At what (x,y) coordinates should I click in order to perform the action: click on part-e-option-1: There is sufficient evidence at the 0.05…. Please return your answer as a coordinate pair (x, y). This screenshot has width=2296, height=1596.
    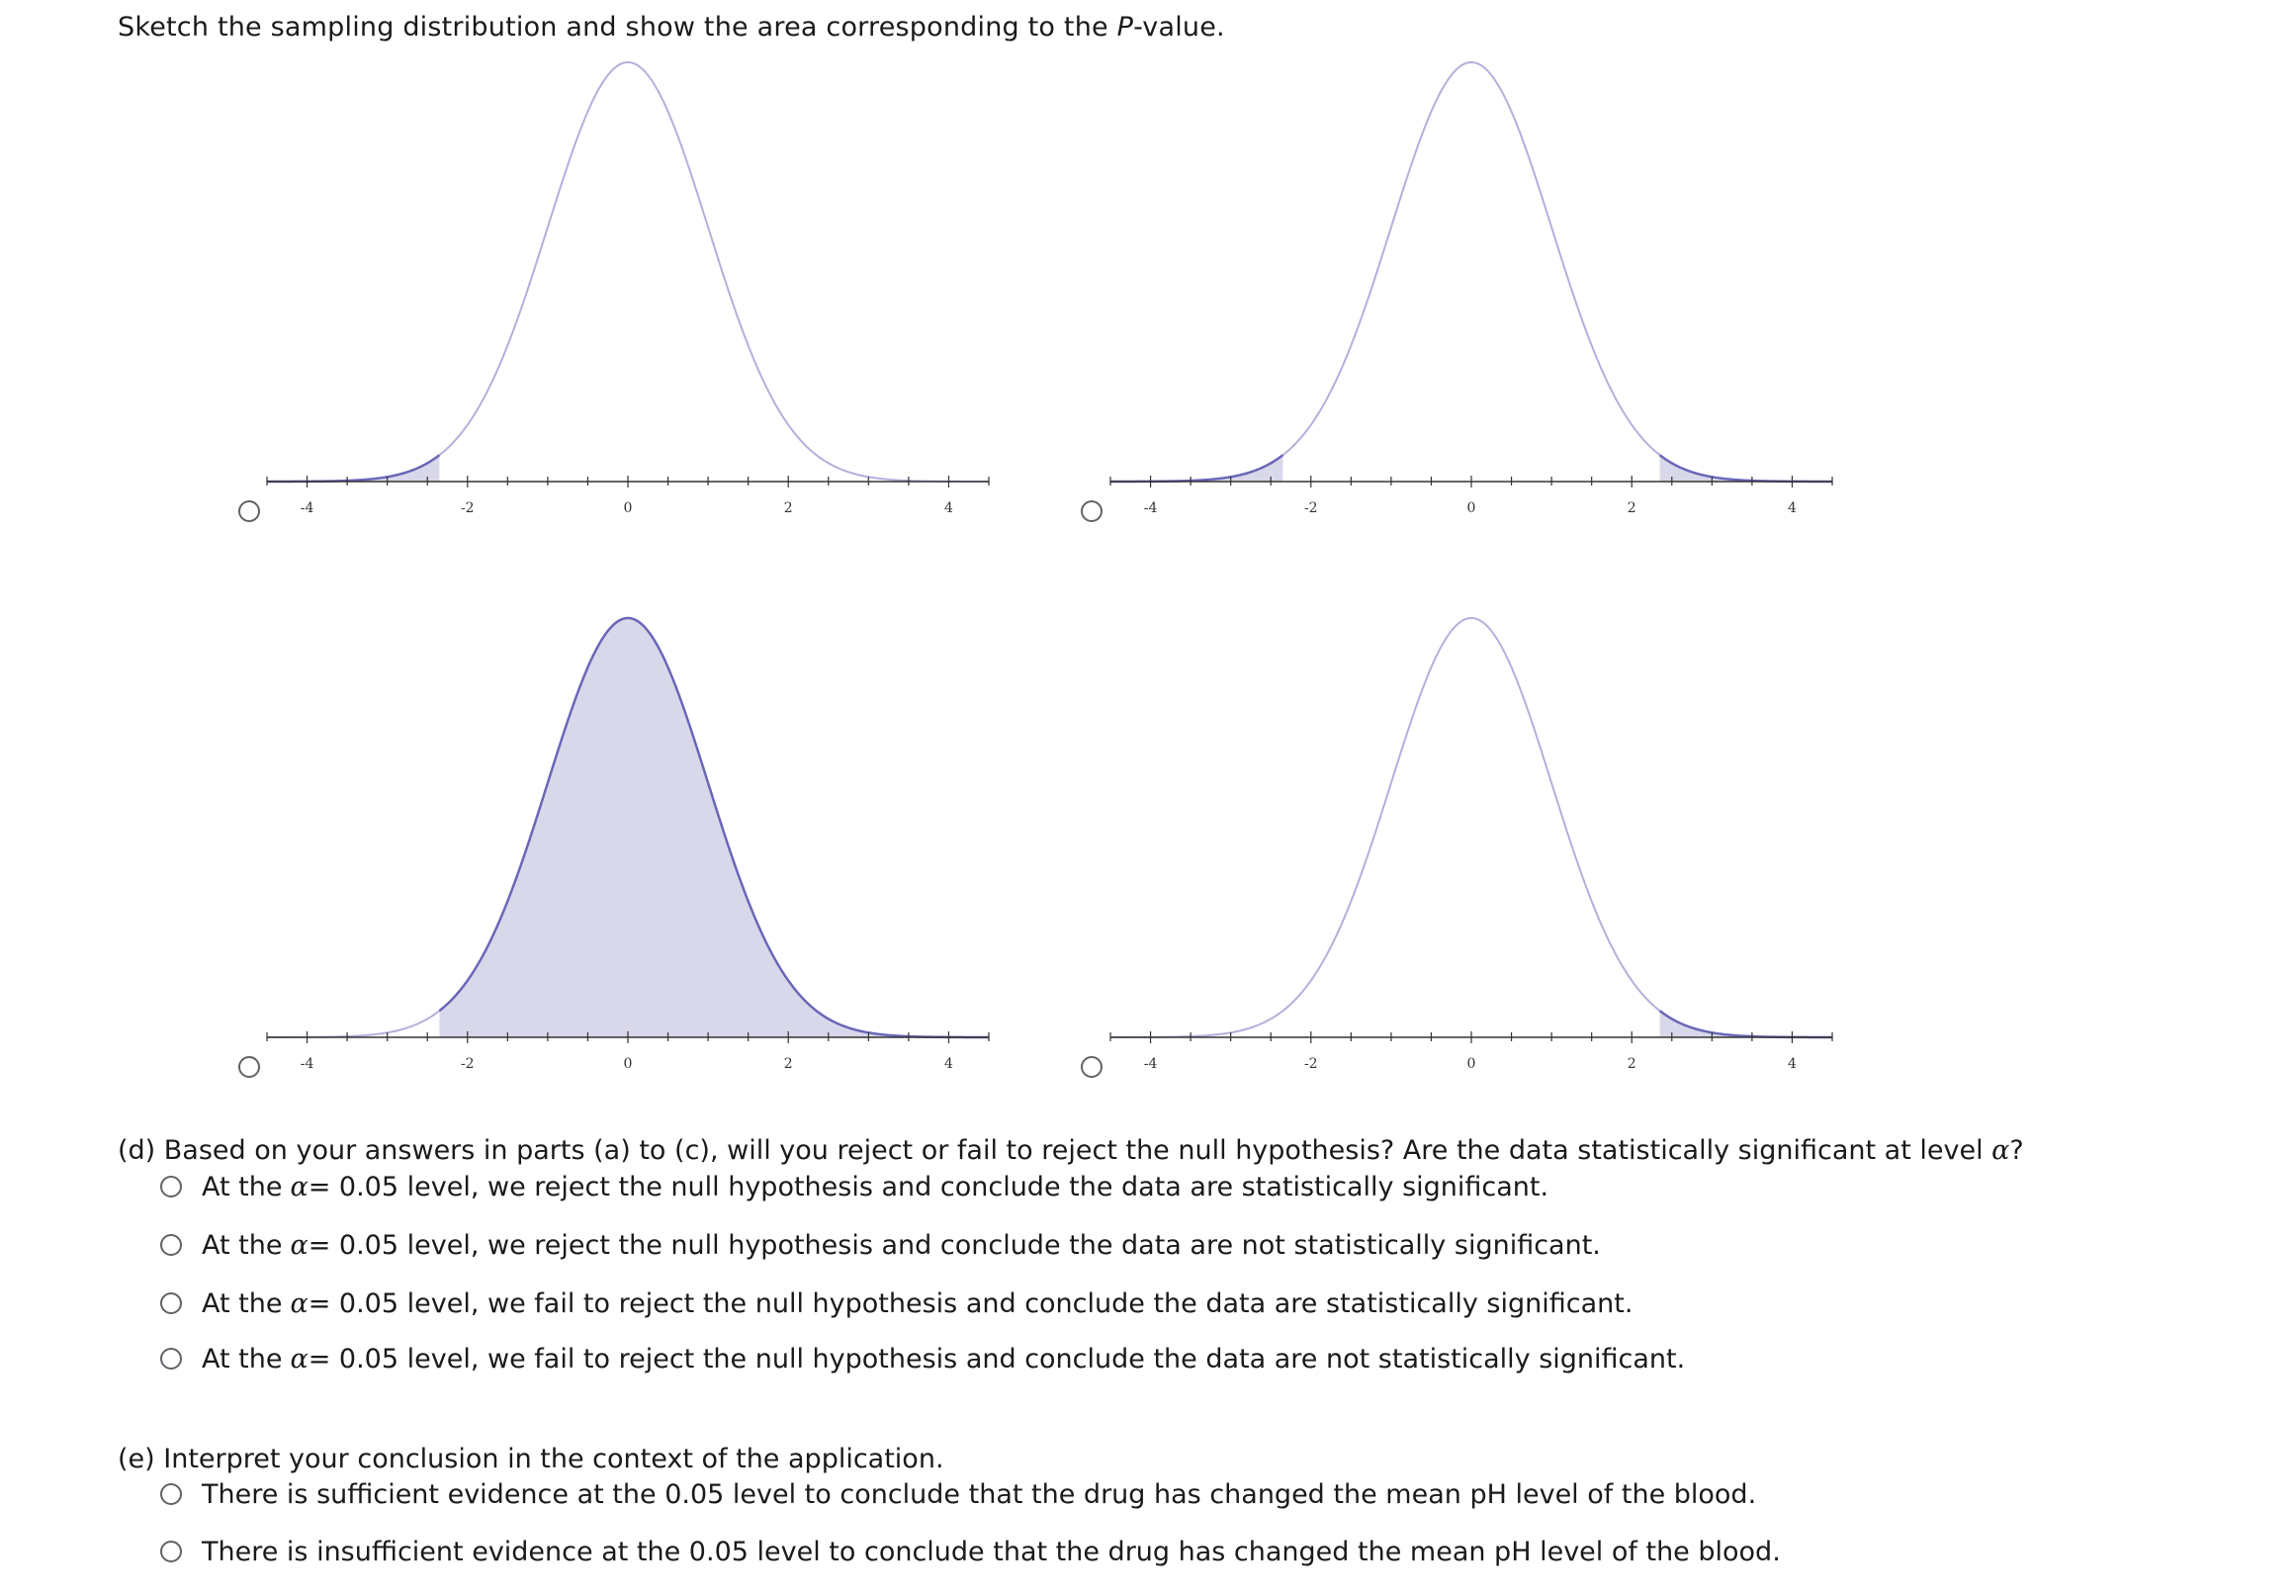
    Looking at the image, I should click on (958, 1494).